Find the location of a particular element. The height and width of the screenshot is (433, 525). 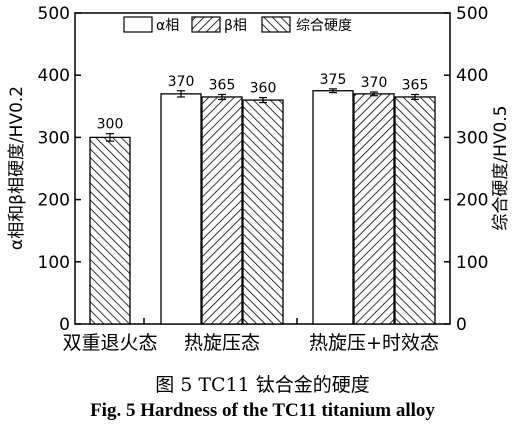

legend-label-overall: 综合硬度 is located at coordinates (324, 26).